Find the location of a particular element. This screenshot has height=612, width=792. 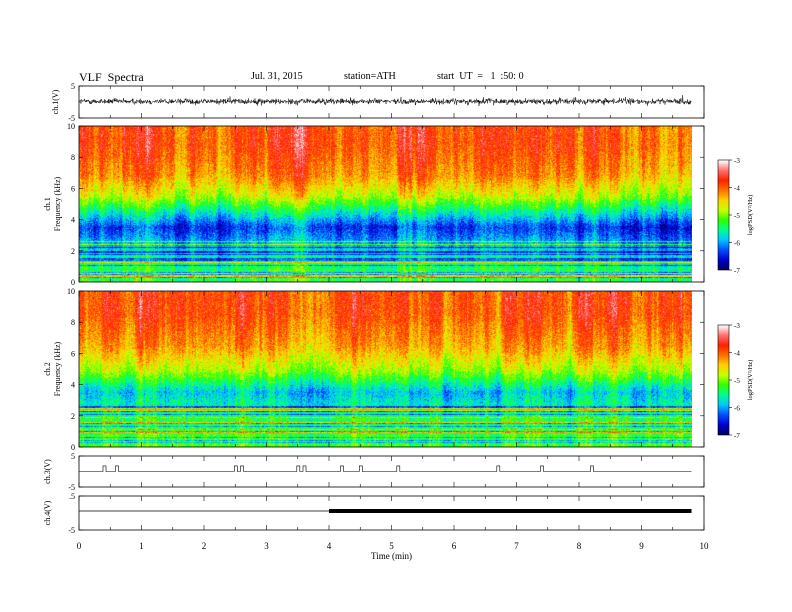

s1-colorbar-tick-label: -7 is located at coordinates (737, 271).